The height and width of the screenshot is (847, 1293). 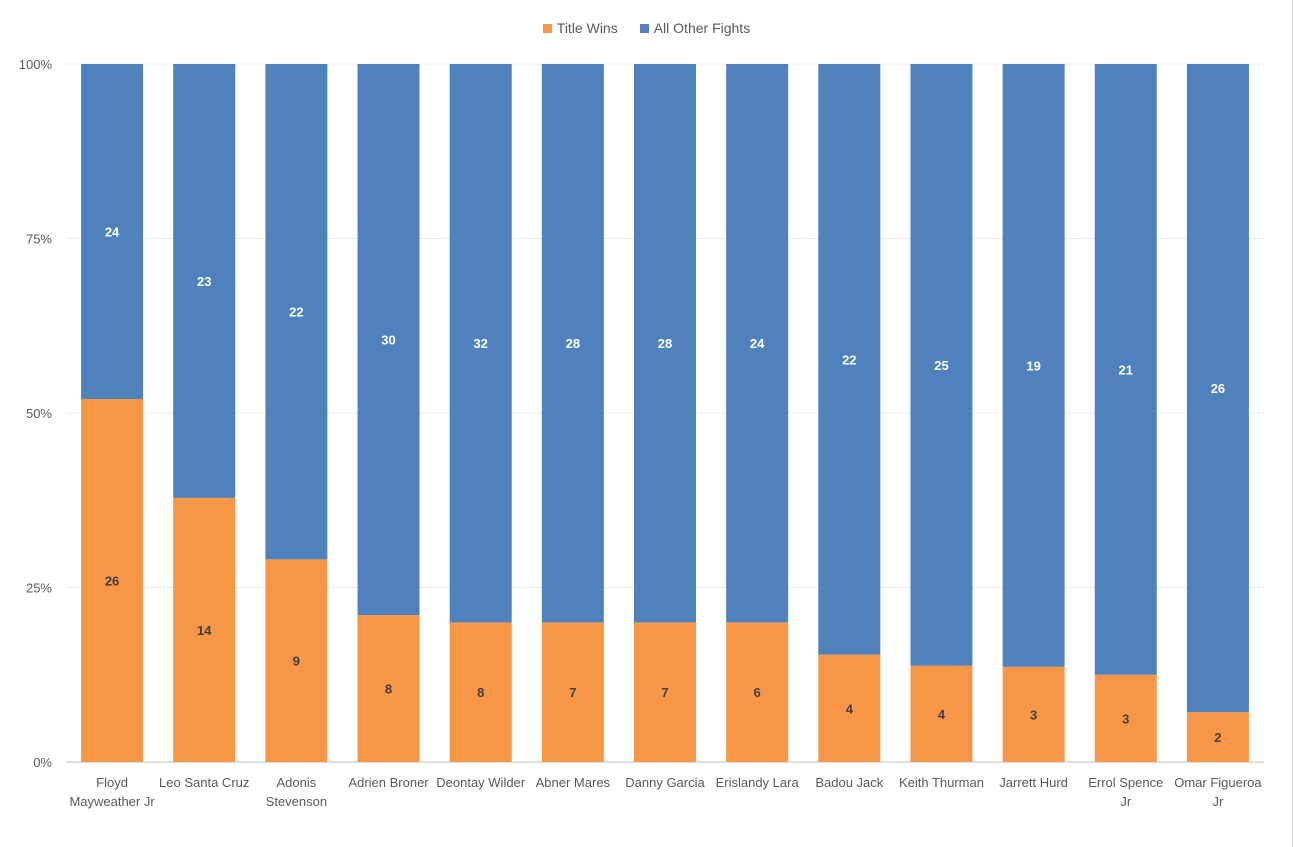 I want to click on data-label-title-wins: 26, so click(x=112, y=581).